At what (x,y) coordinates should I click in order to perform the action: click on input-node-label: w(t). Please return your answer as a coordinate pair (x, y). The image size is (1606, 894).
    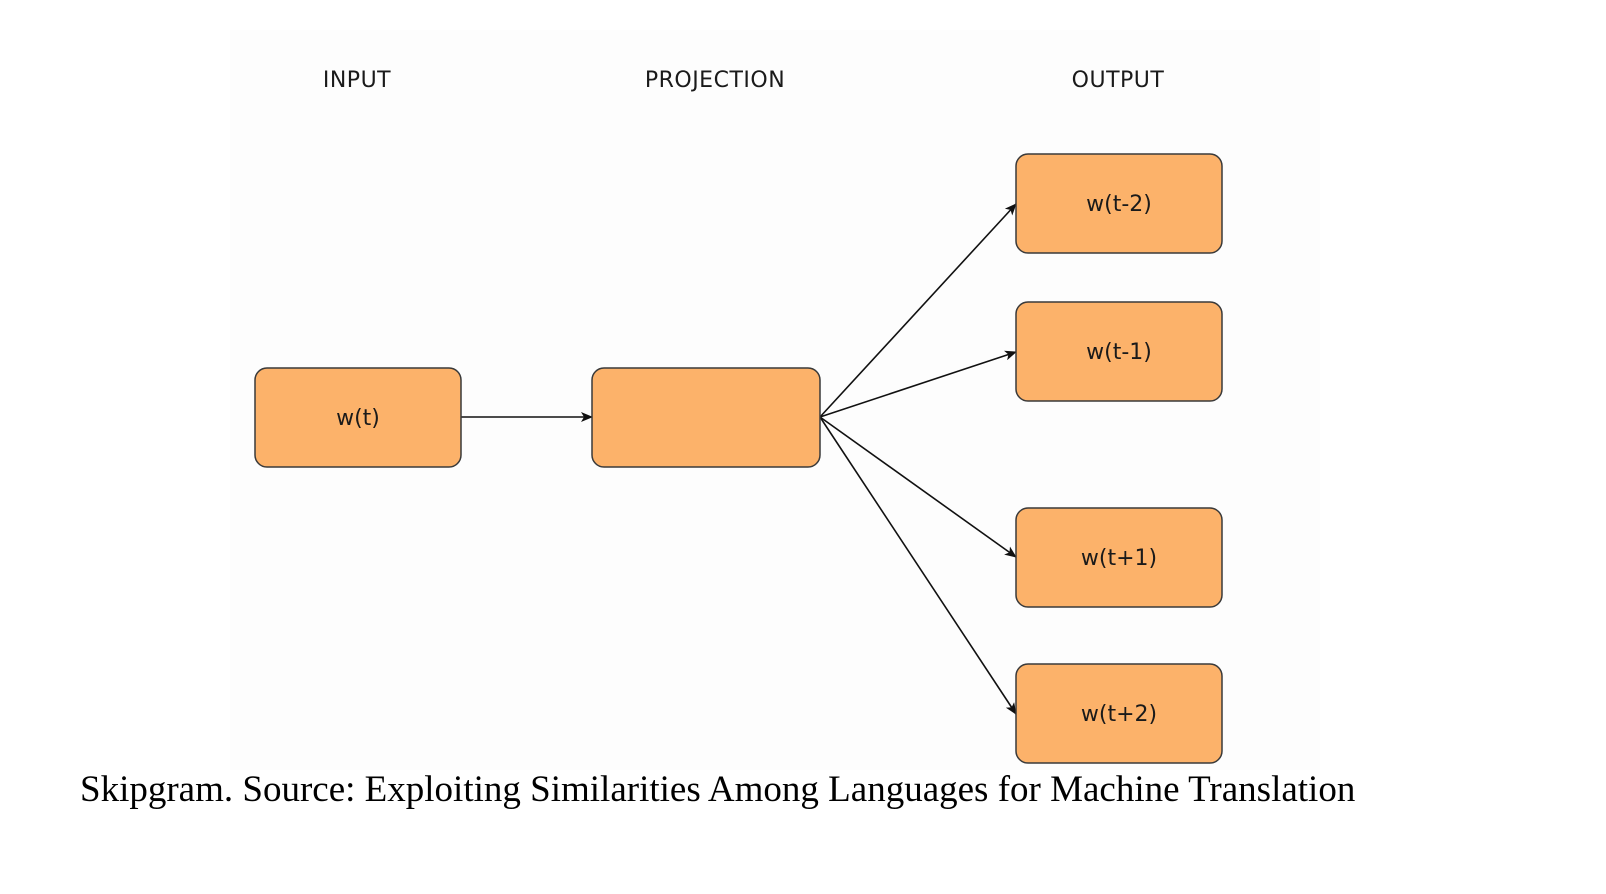
    Looking at the image, I should click on (358, 418).